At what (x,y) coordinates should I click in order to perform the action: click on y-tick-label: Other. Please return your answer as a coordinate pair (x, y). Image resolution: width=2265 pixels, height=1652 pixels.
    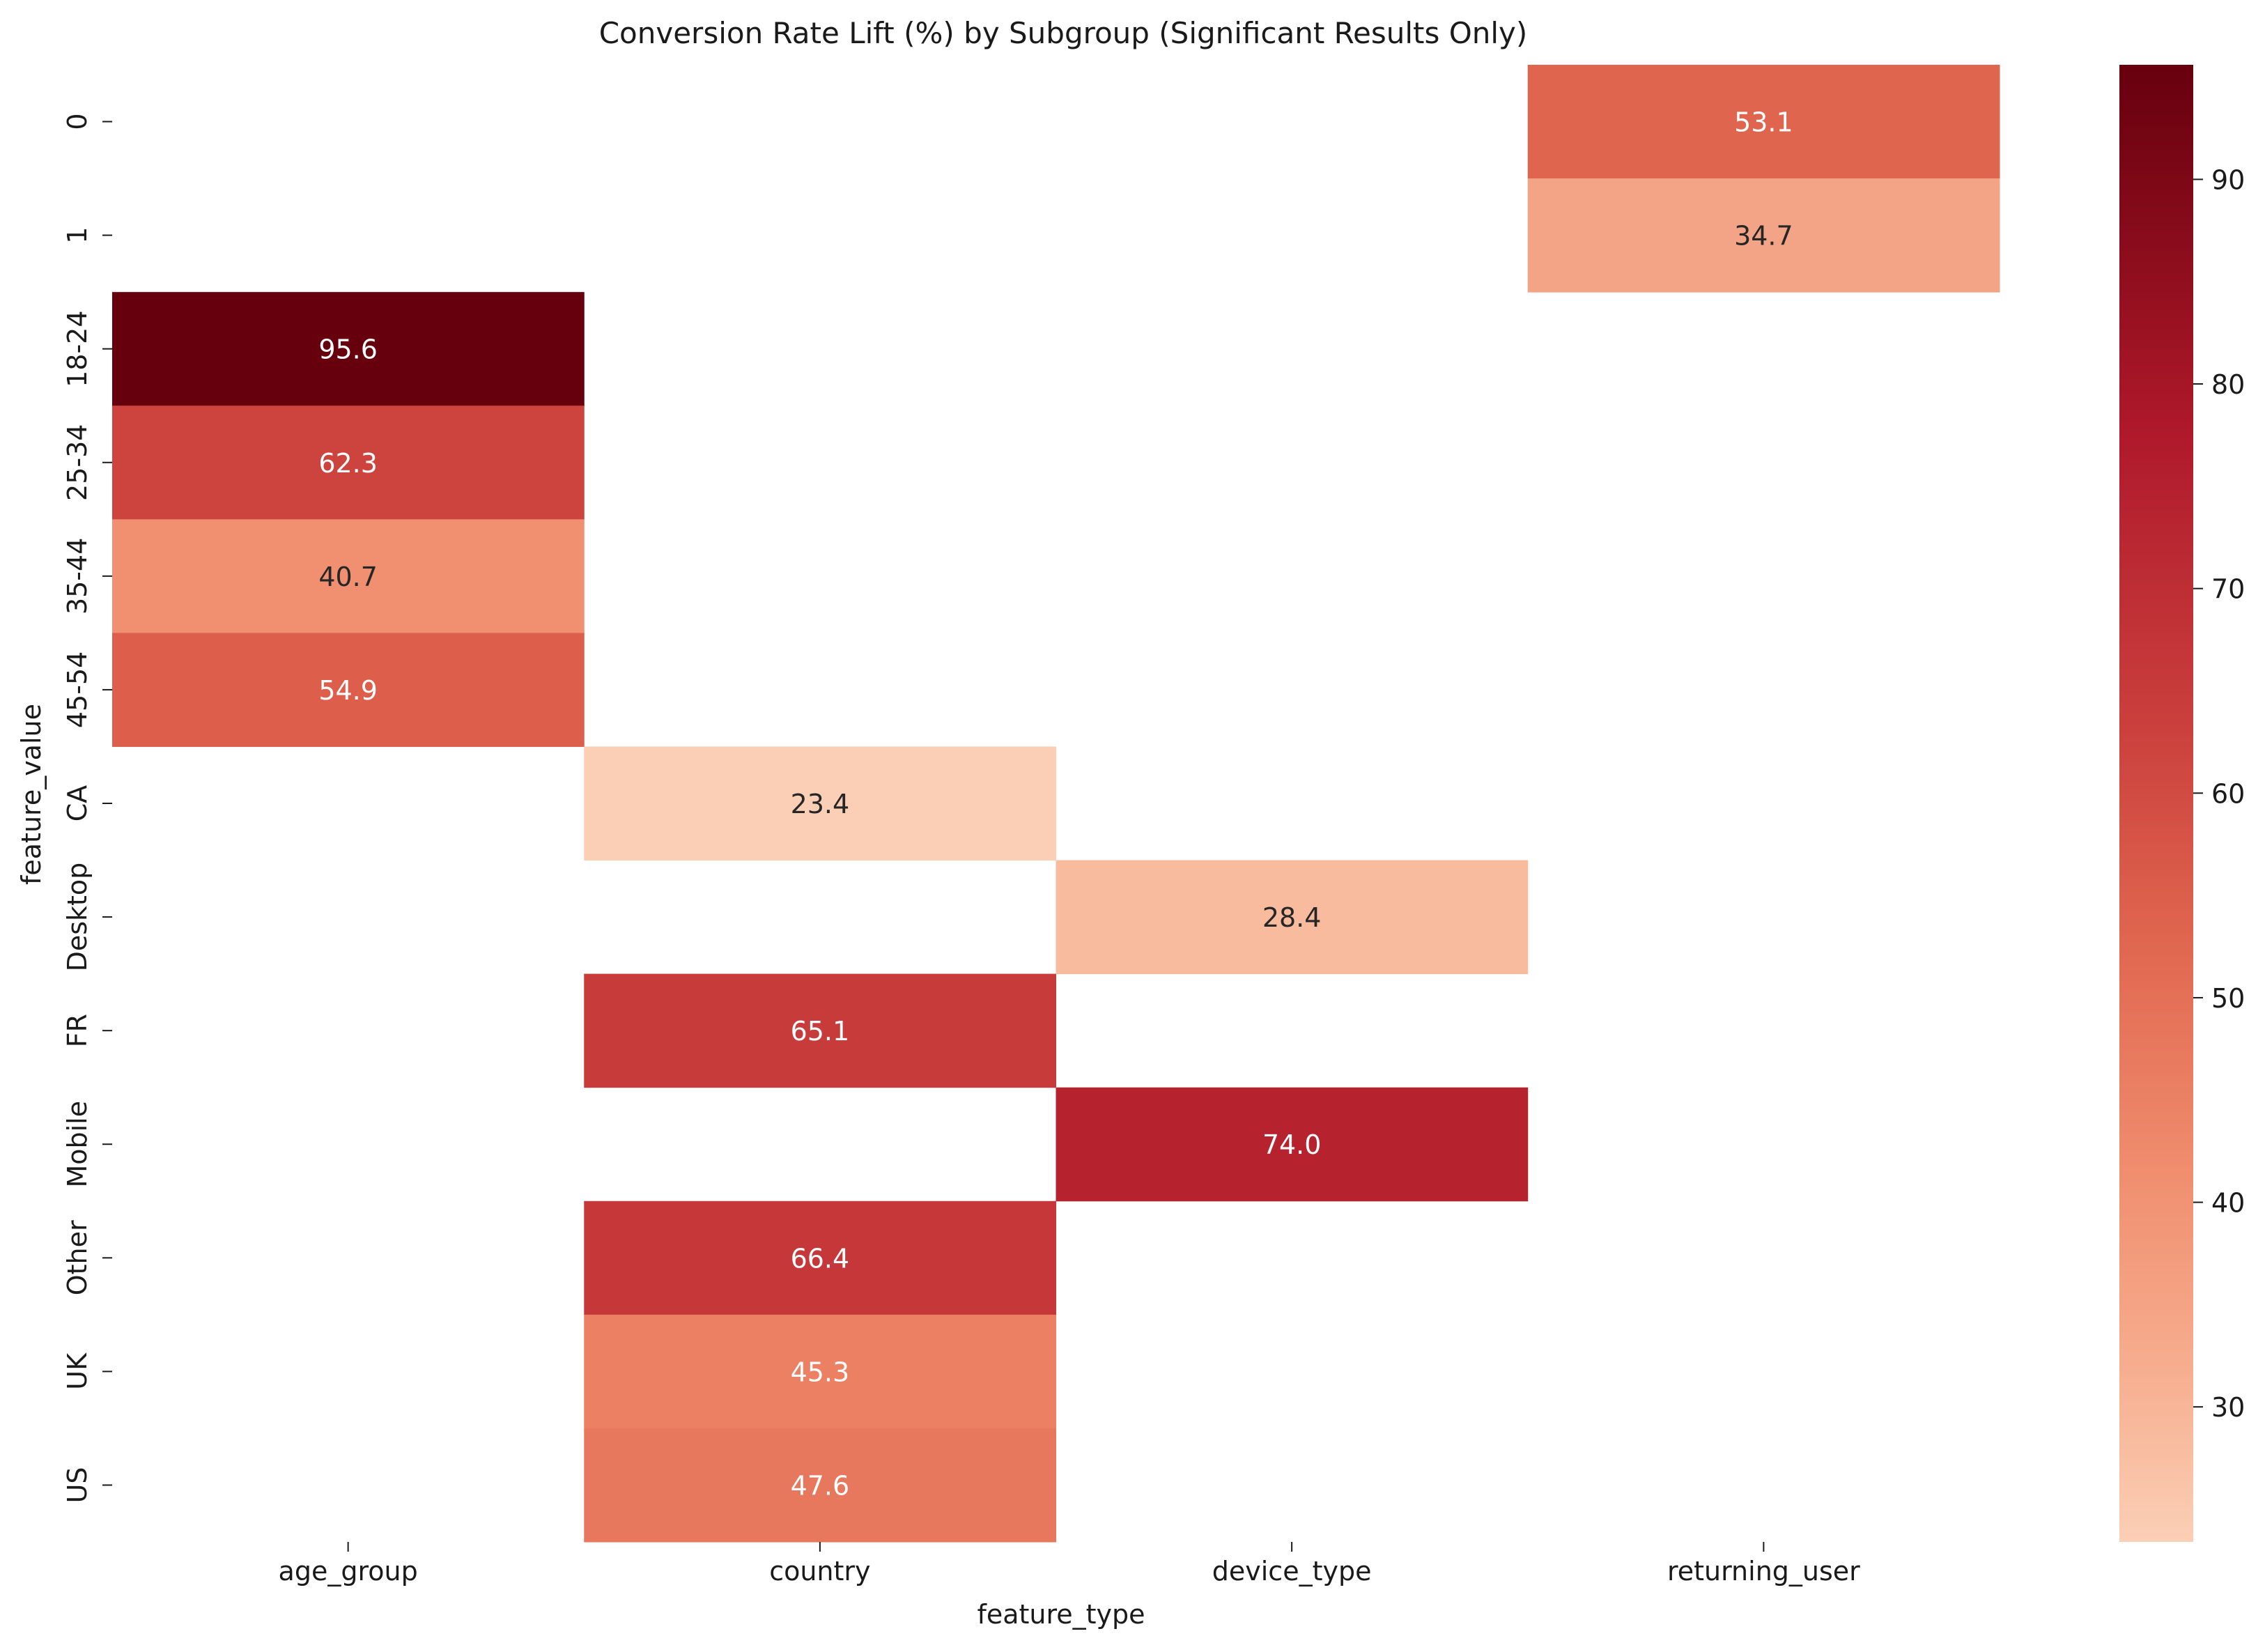
    Looking at the image, I should click on (77, 1257).